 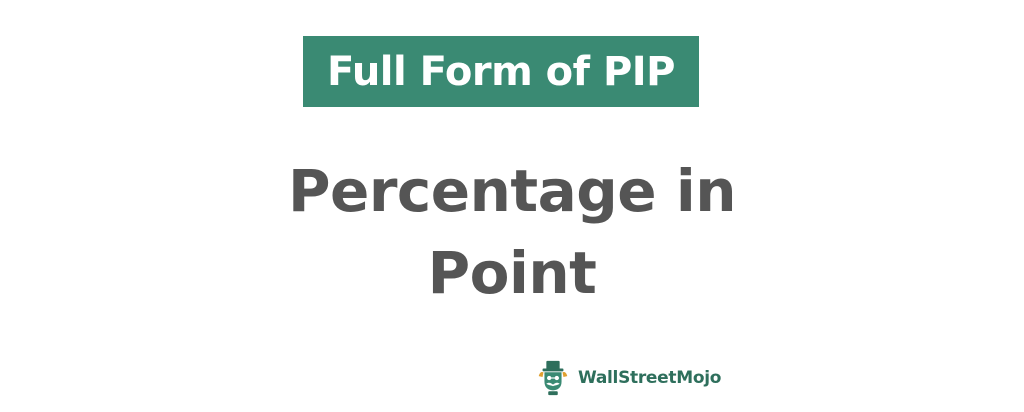 I want to click on wallstreetmojo-logo-icon, so click(x=553, y=378).